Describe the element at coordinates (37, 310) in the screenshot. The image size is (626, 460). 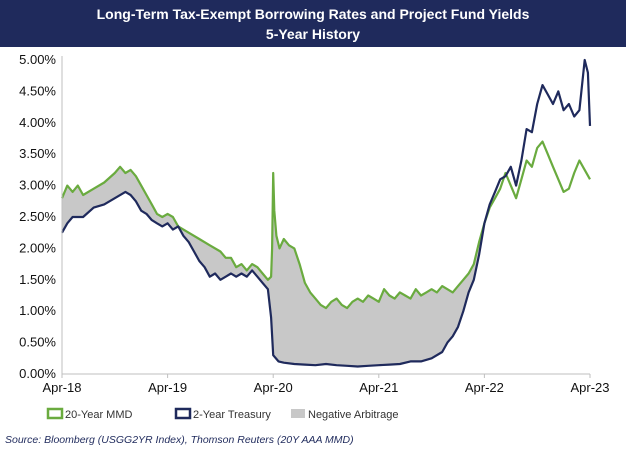
I see `y-tick-label: 1.00%` at that location.